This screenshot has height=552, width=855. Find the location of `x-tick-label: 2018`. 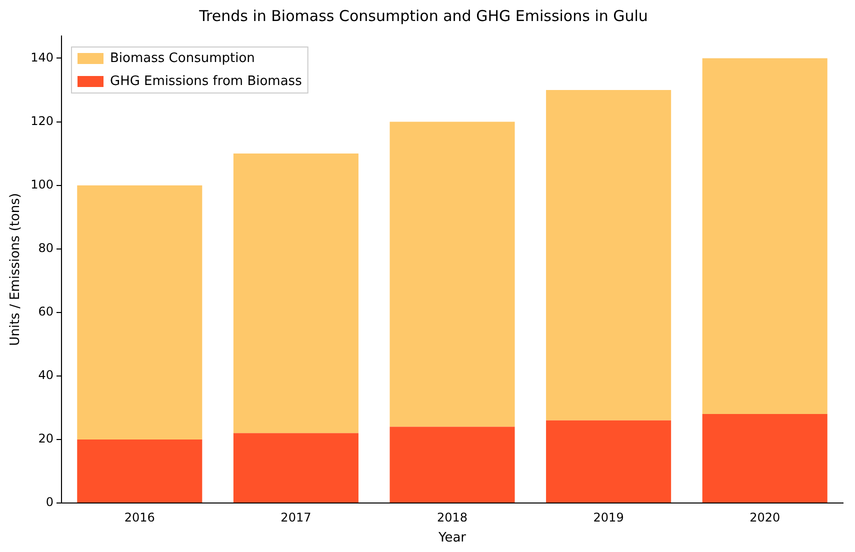

x-tick-label: 2018 is located at coordinates (452, 517).